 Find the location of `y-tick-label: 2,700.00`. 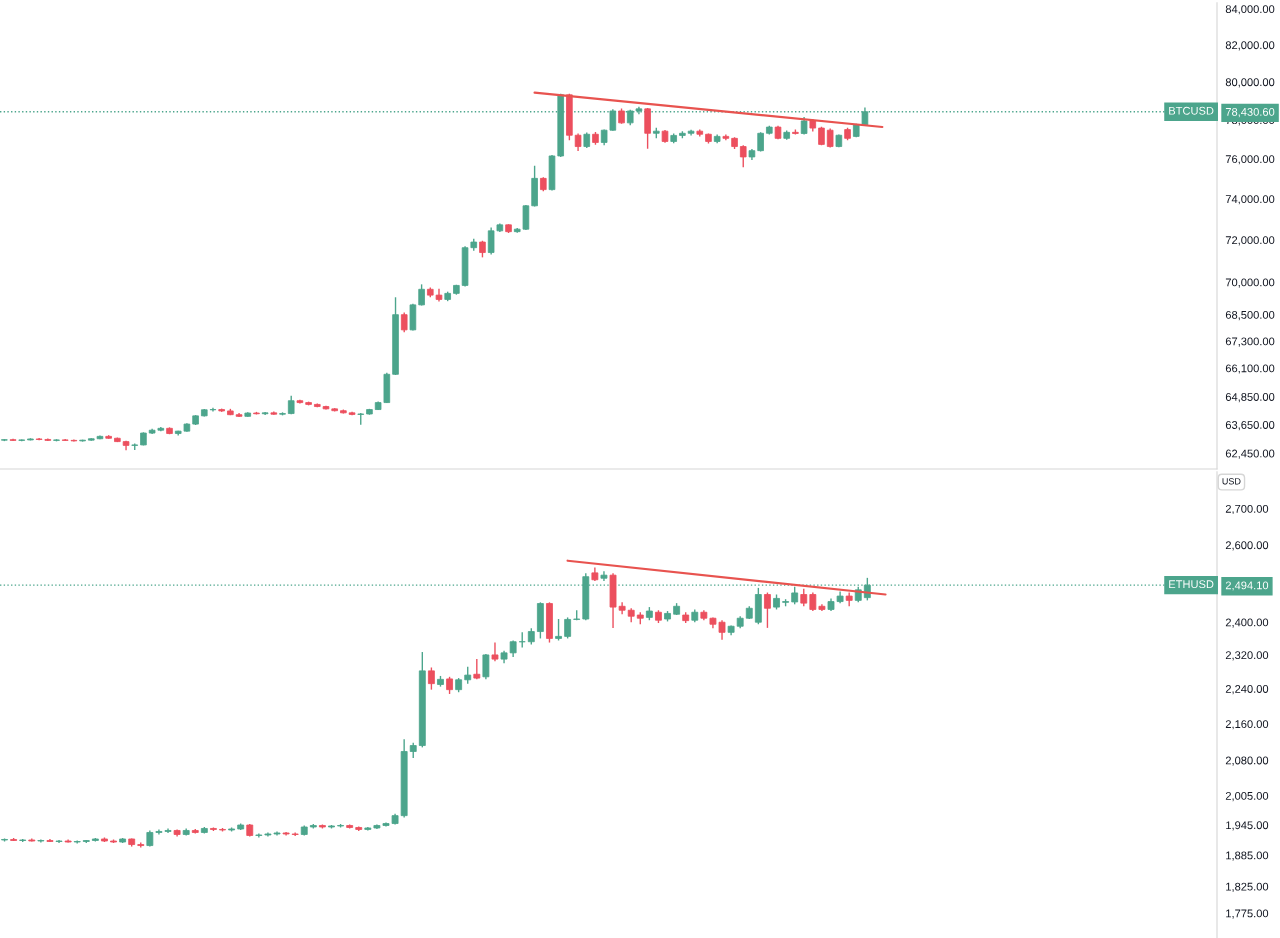

y-tick-label: 2,700.00 is located at coordinates (1247, 509).